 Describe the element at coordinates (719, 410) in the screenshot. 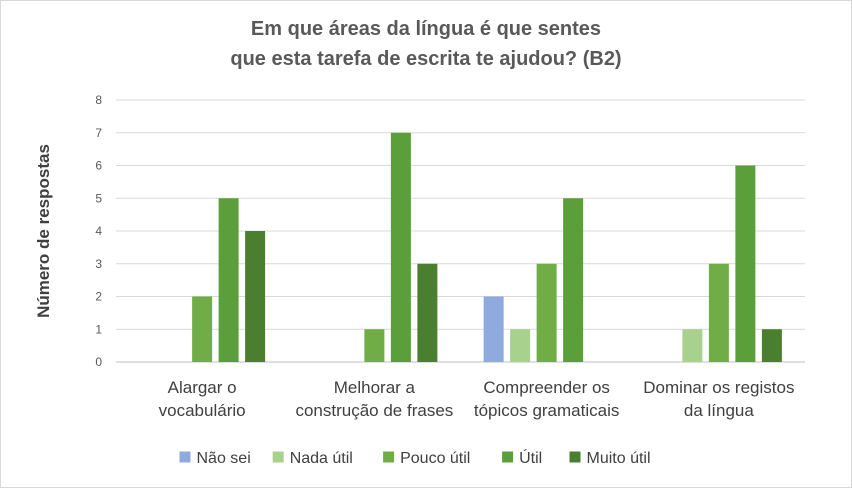

I see `category-label-line: da língua` at that location.